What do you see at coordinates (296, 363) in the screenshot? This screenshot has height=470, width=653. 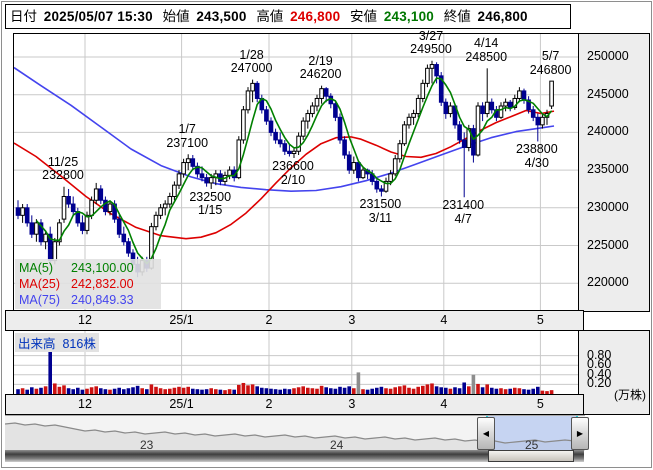 I see `volume-chart: 出来高 816株` at bounding box center [296, 363].